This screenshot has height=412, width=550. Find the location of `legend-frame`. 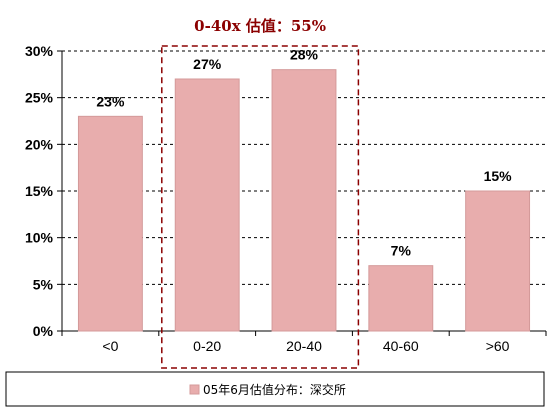

legend-frame is located at coordinates (275, 389).